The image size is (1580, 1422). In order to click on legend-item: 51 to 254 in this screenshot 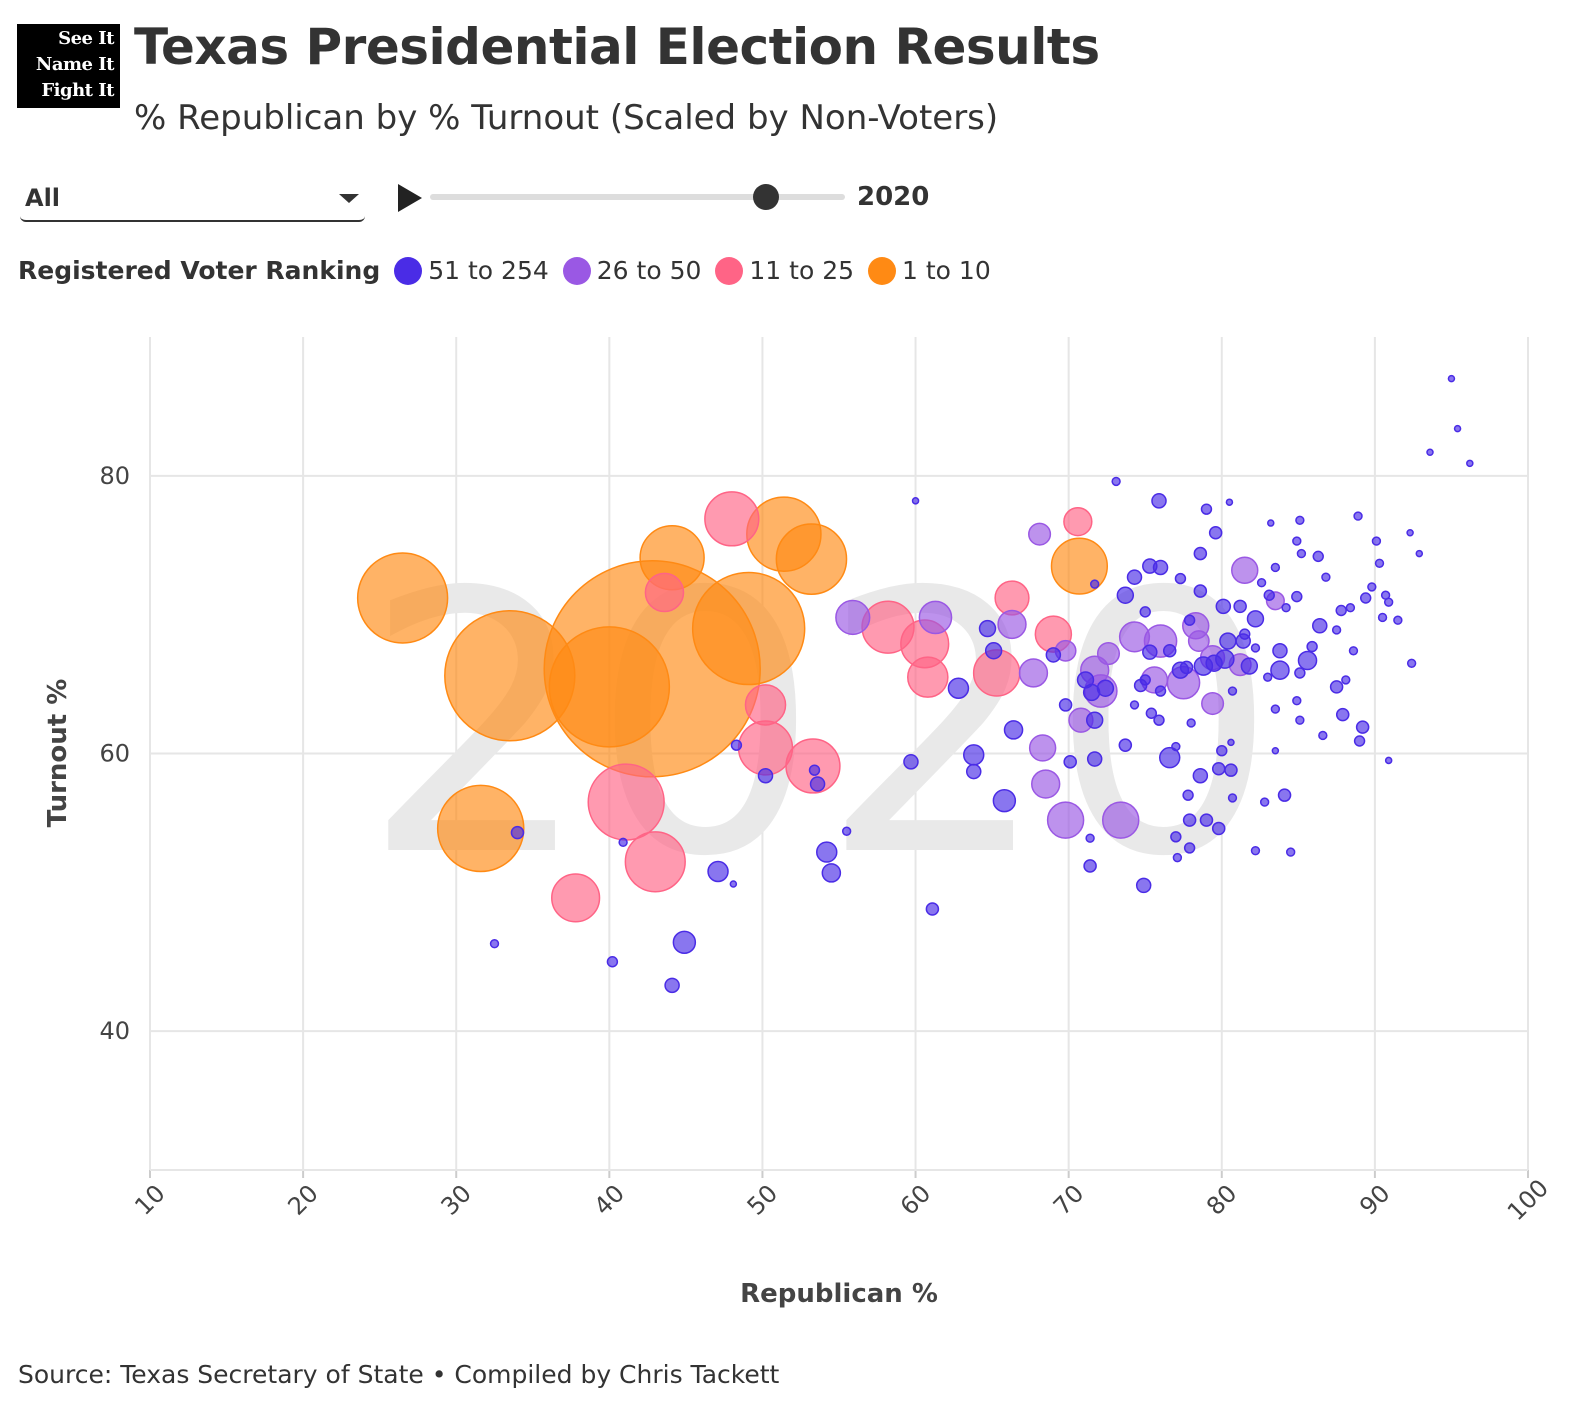, I will do `click(471, 270)`.